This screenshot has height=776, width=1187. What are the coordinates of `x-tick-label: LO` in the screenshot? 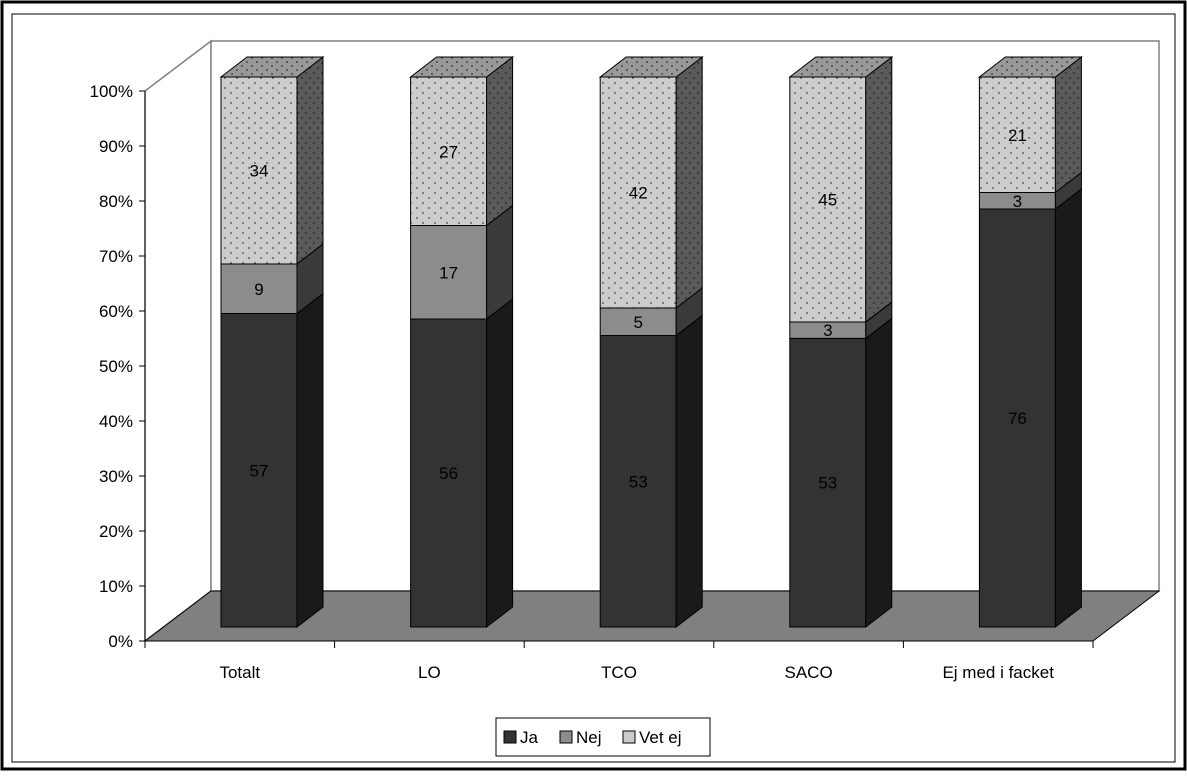 It's located at (429, 672).